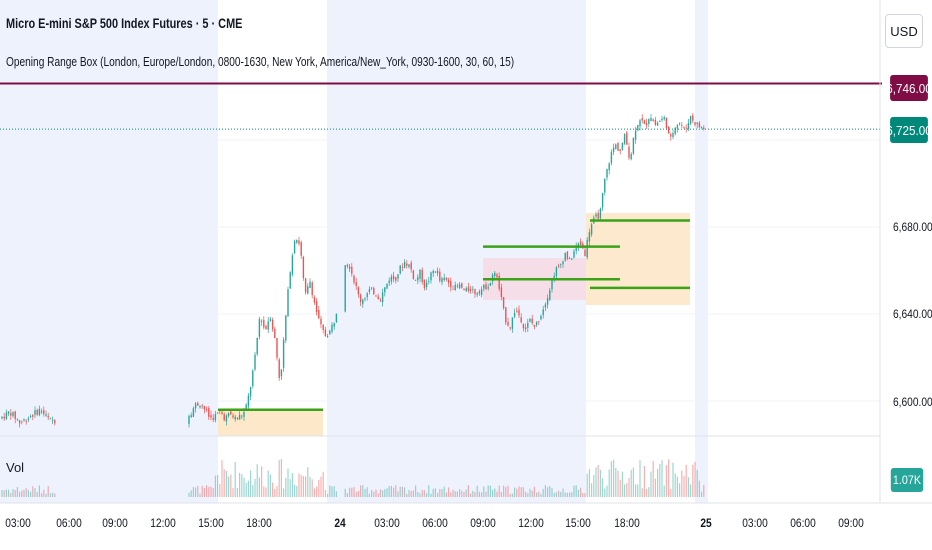  Describe the element at coordinates (531, 523) in the screenshot. I see `time-tick: 12:00` at that location.